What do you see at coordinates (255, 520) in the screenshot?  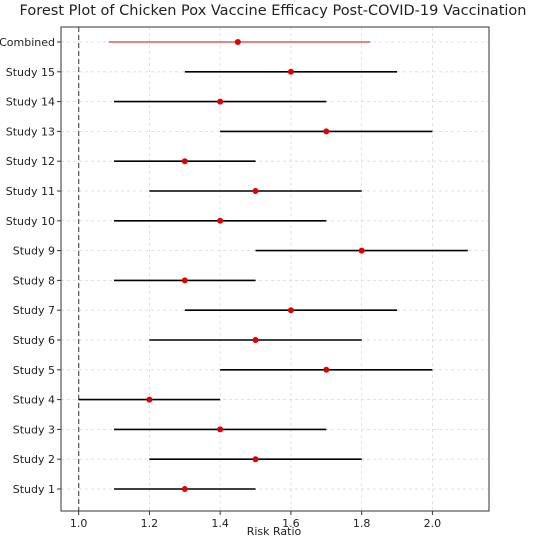 I see `x-tick-labels: 1.0 1.2 1.4 1.6 1.8 2.0` at bounding box center [255, 520].